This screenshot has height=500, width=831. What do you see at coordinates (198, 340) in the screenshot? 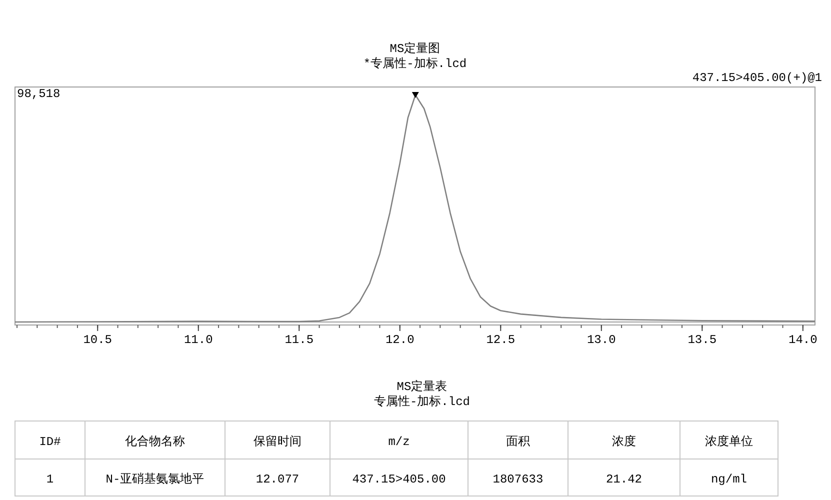
I see `x-tick-label: 11.0` at bounding box center [198, 340].